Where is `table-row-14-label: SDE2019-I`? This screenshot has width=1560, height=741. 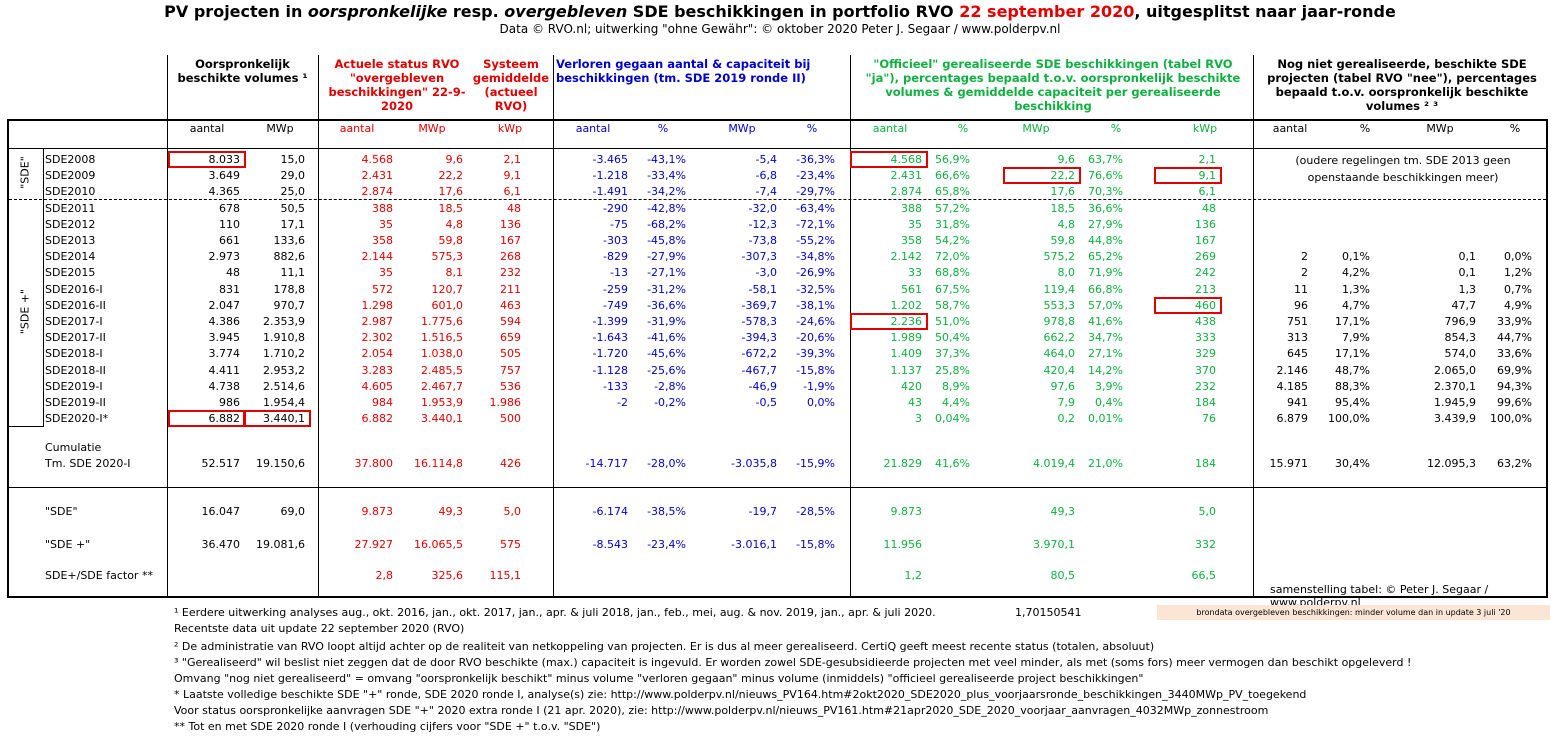 table-row-14-label: SDE2019-I is located at coordinates (74, 386).